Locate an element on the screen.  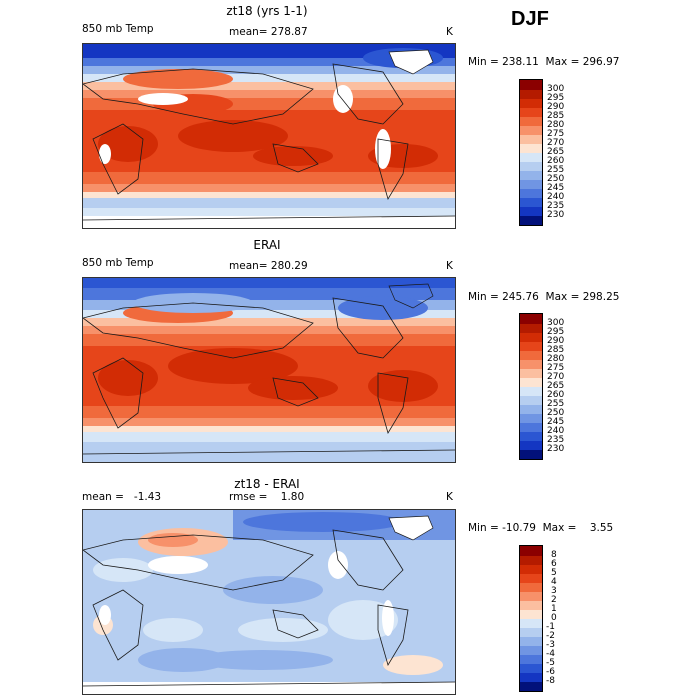
panel1-variable-label: 850 mb Temp is located at coordinates (118, 29).